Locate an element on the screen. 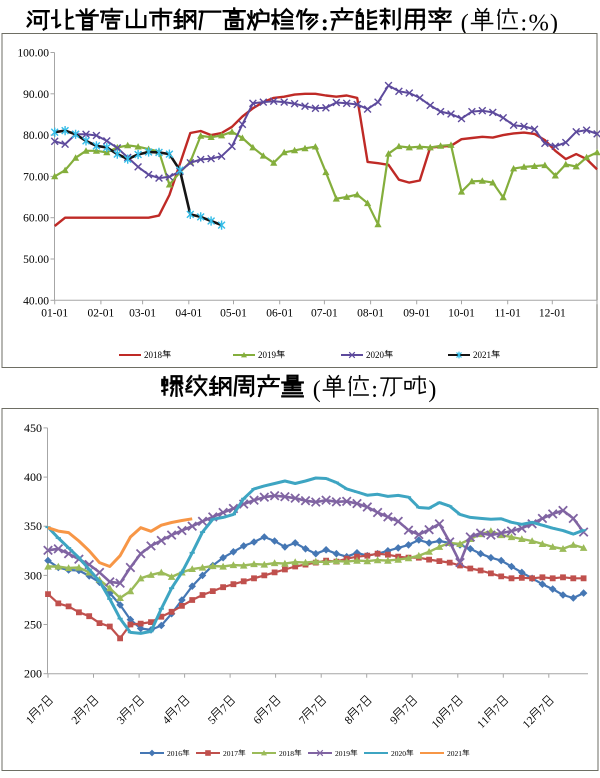 This screenshot has width=600, height=778. svg-text: 6 is located at coordinates (180, 753).